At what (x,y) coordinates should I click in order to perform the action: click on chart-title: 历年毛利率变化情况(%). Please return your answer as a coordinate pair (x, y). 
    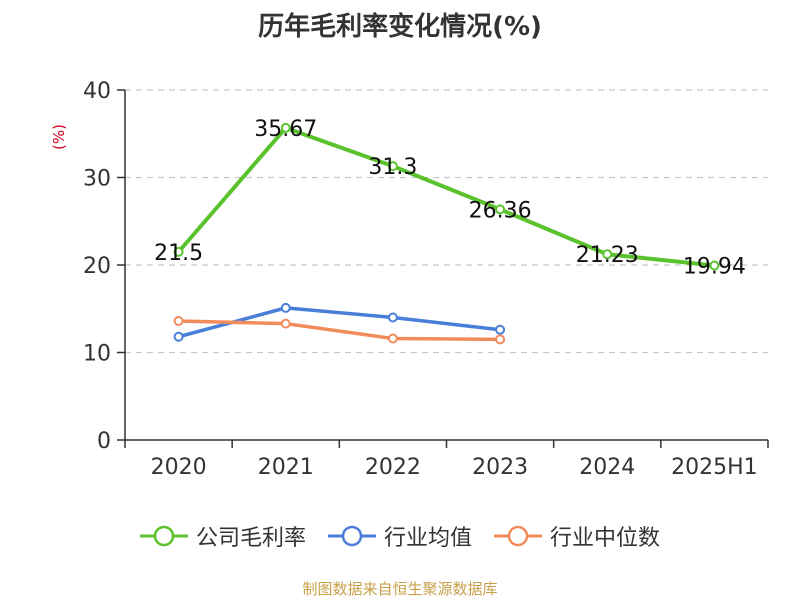
    Looking at the image, I should click on (400, 27).